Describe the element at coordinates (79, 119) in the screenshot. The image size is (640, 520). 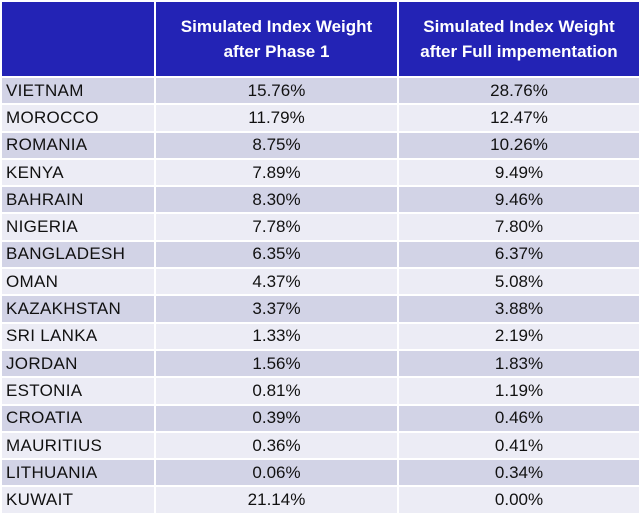
I see `country-cell: MOROCCO` at that location.